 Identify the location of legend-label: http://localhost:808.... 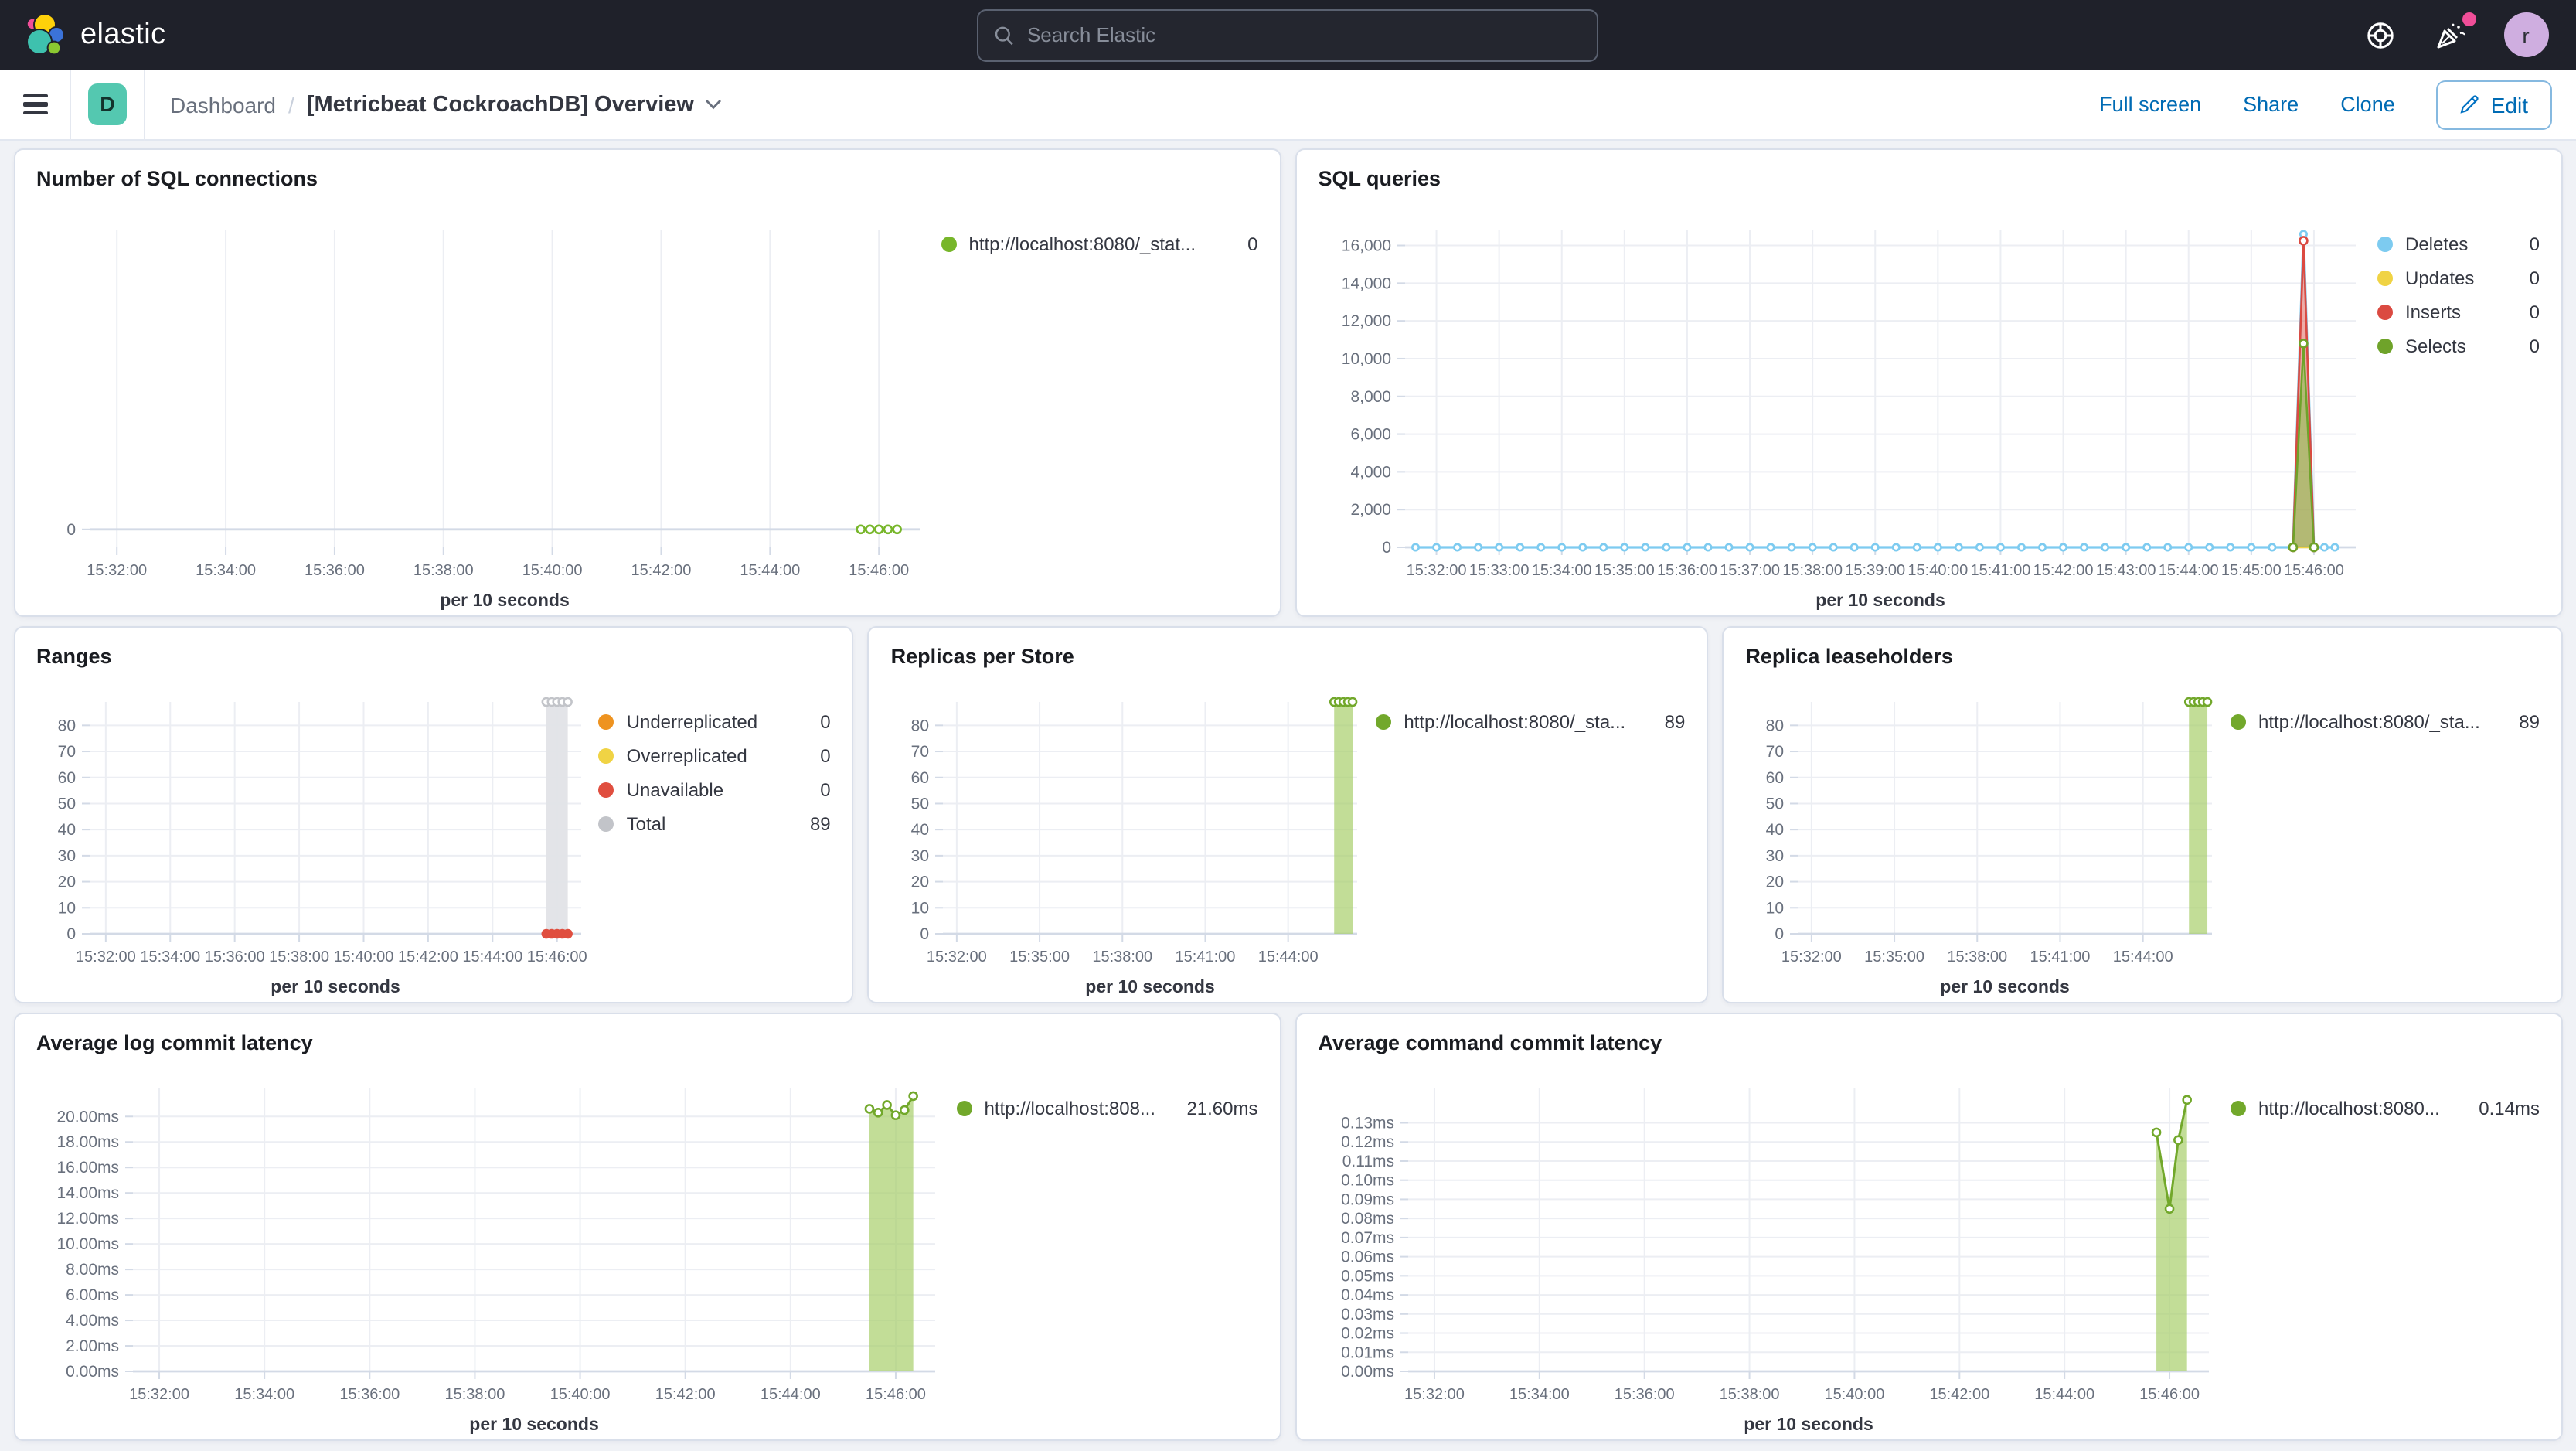
(1070, 1108).